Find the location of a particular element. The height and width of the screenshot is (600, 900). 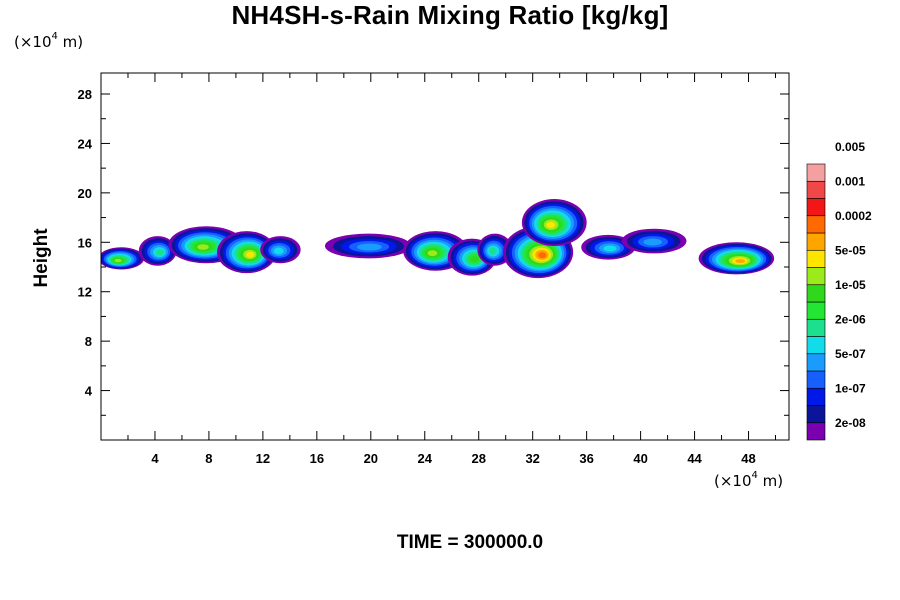

x-tick-label: 16 is located at coordinates (317, 458).